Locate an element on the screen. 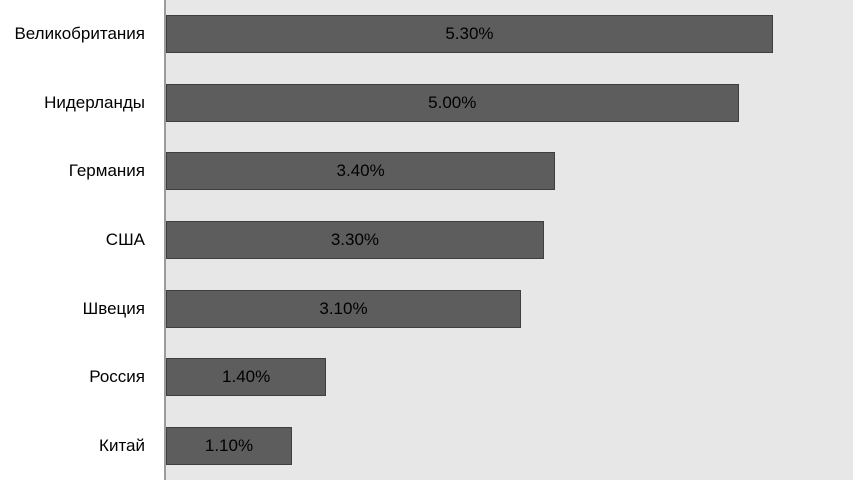  bar-track: 3.40% is located at coordinates (509, 171).